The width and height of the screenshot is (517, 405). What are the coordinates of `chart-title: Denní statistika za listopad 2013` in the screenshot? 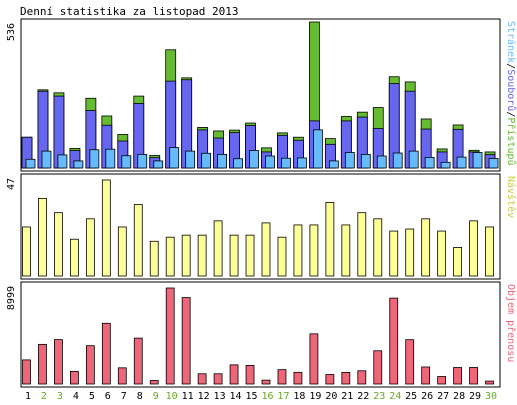 It's located at (129, 11).